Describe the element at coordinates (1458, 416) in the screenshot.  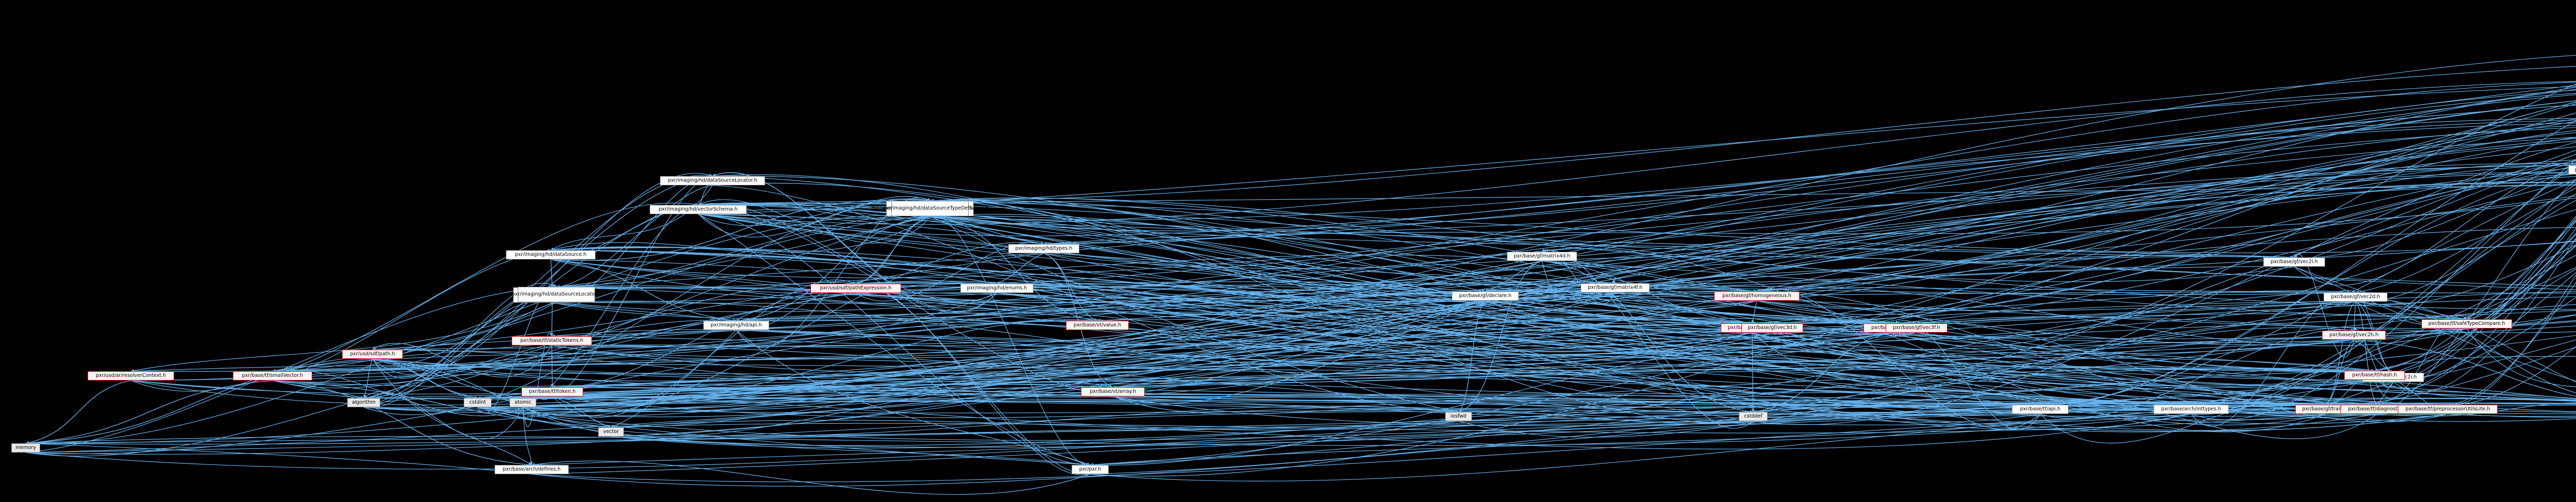
I see `graph-node: iosfwd` at that location.